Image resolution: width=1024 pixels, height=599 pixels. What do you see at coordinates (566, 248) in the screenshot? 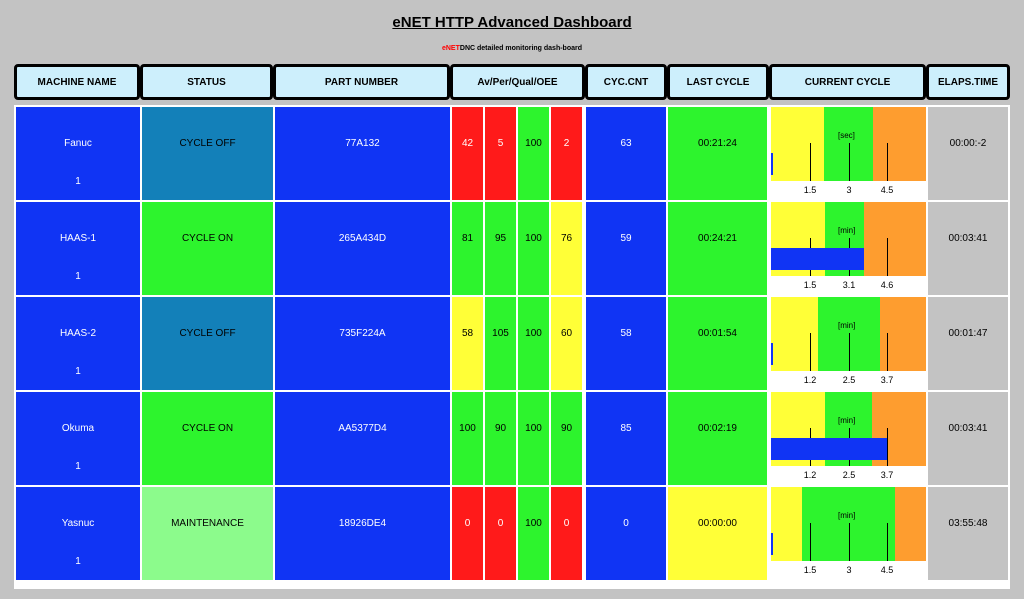
I see `oee-cell: 76` at bounding box center [566, 248].